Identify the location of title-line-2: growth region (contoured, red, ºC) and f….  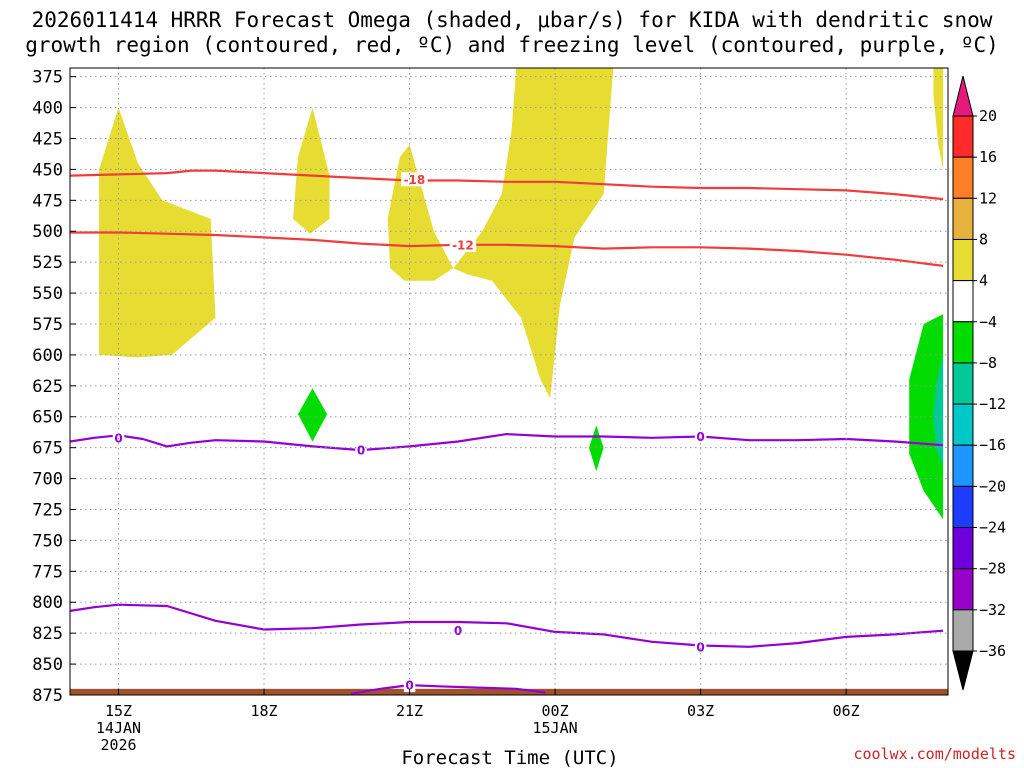
(512, 45).